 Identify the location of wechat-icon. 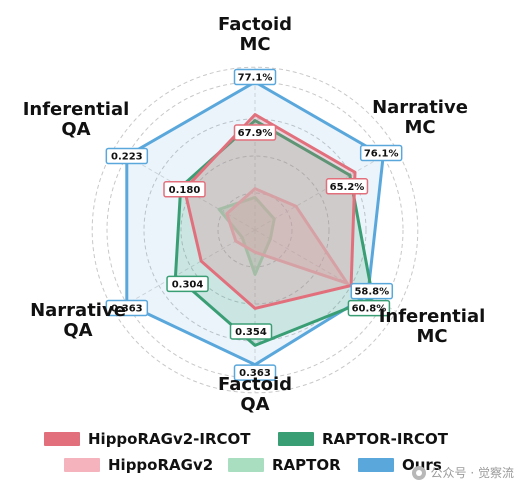
(418, 472).